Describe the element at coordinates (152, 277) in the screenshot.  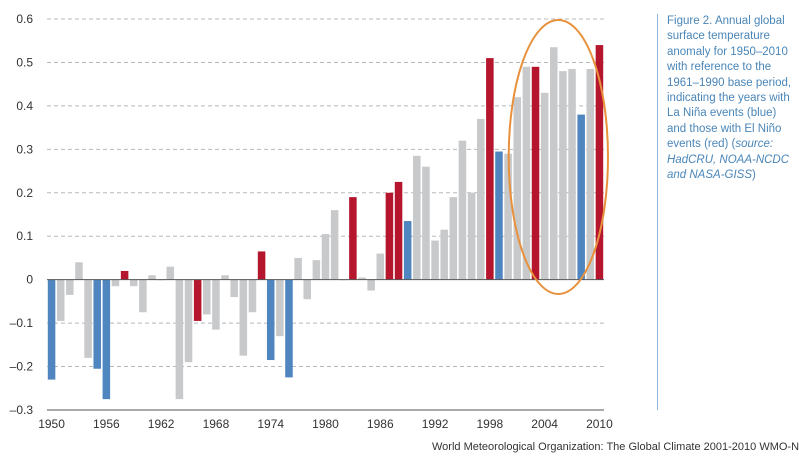
I see `bar-1961` at that location.